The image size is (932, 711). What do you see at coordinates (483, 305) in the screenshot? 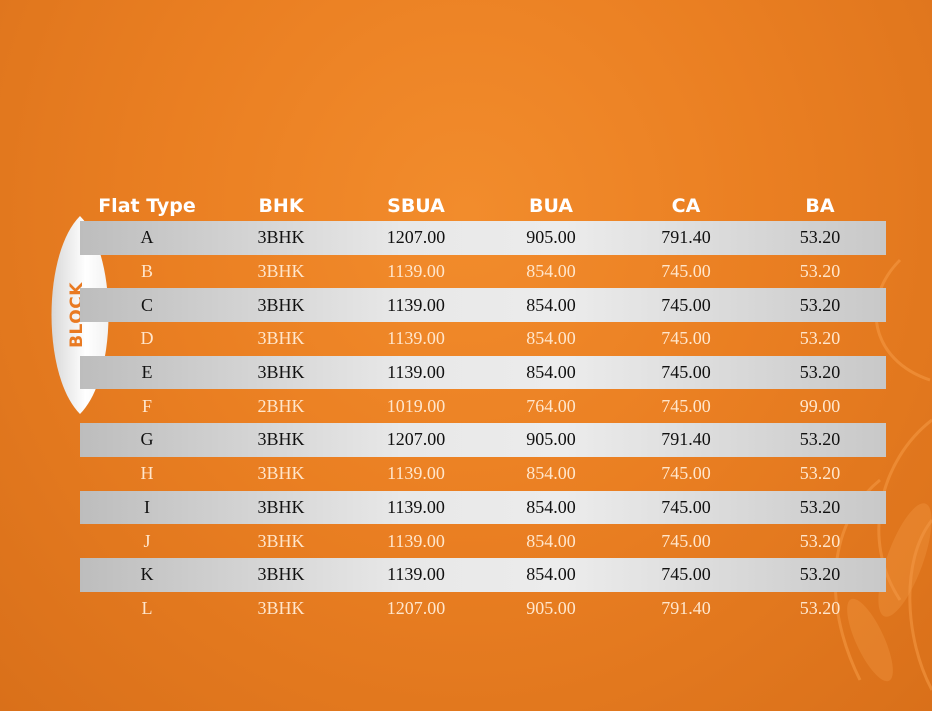
I see `table-row: C 3BHK 1139.00 854.00 745.00 53.20` at bounding box center [483, 305].